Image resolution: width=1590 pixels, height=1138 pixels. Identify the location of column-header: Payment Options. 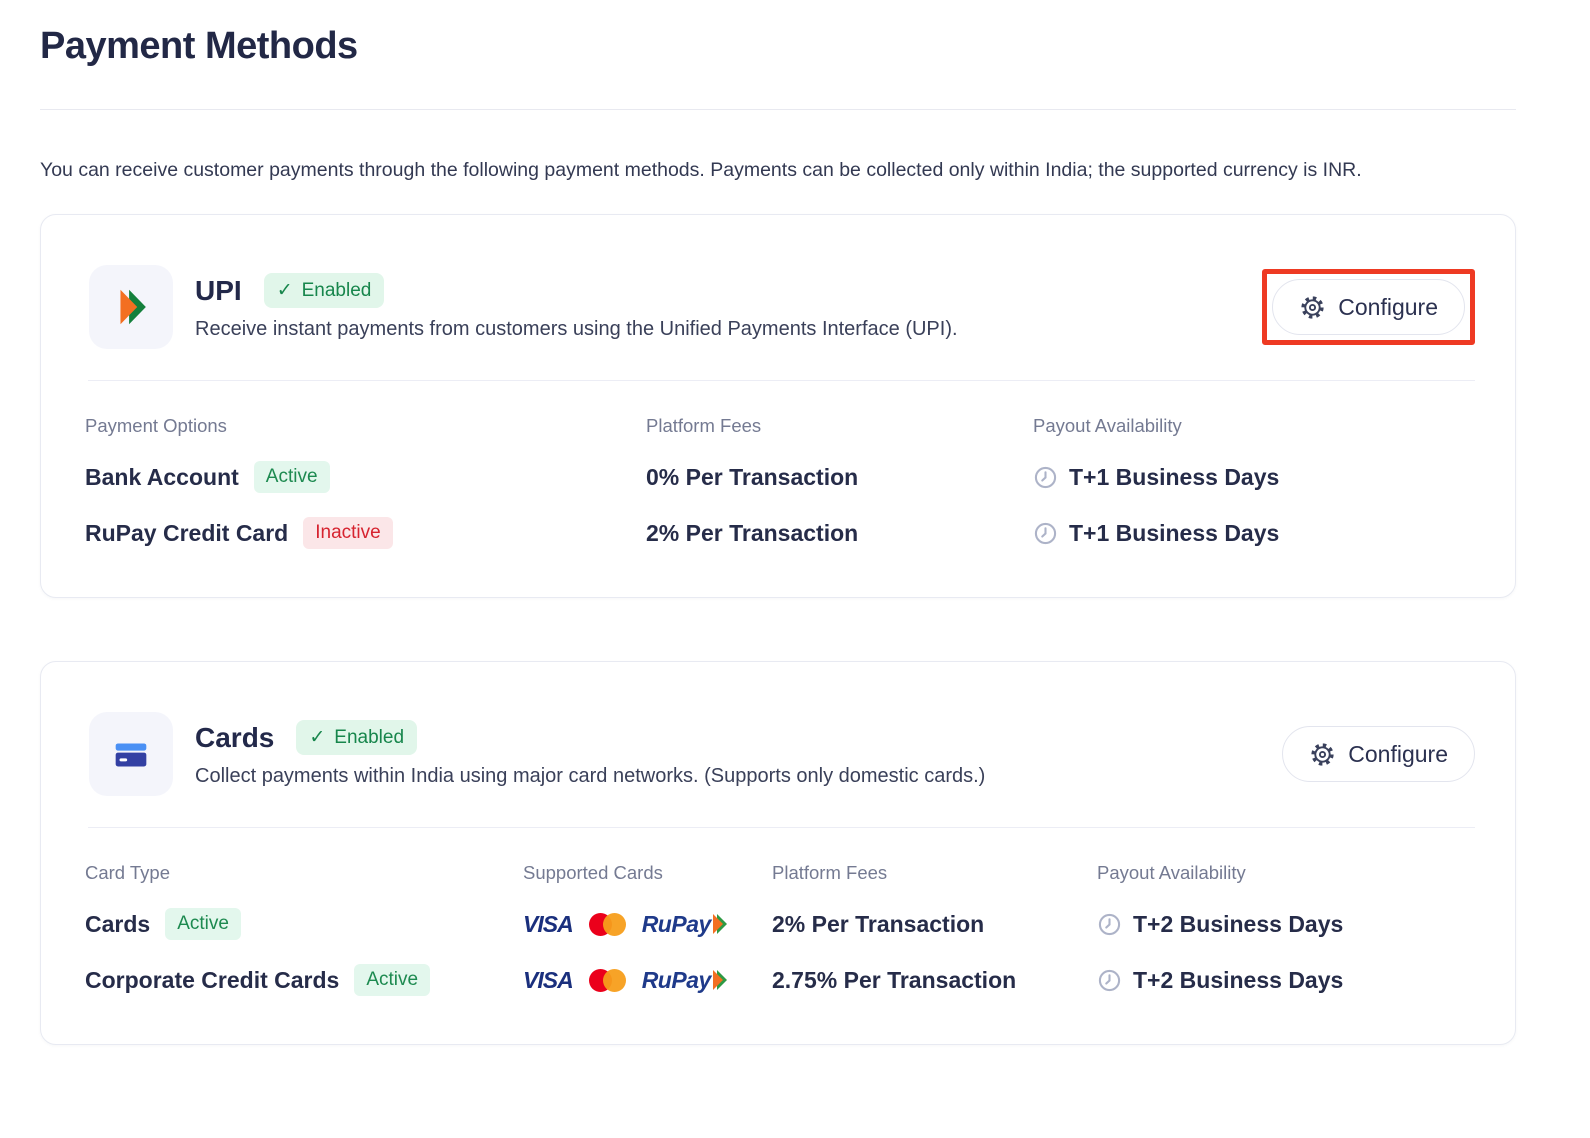
(156, 425).